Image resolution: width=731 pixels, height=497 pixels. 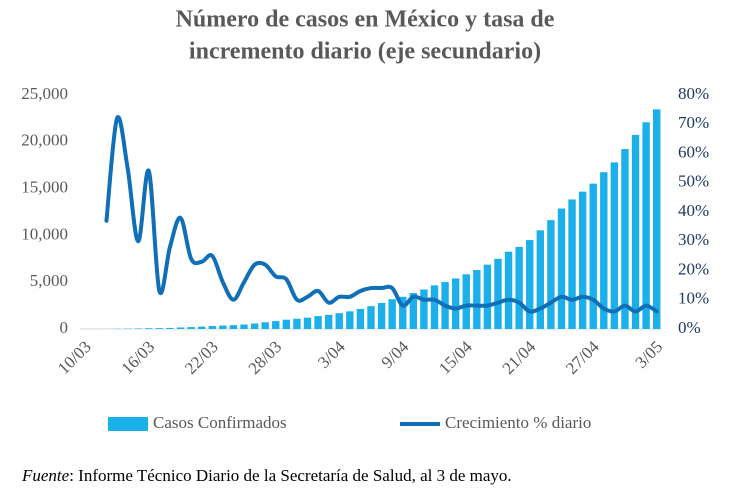 What do you see at coordinates (693, 268) in the screenshot?
I see `y2-tick-label: 20%` at bounding box center [693, 268].